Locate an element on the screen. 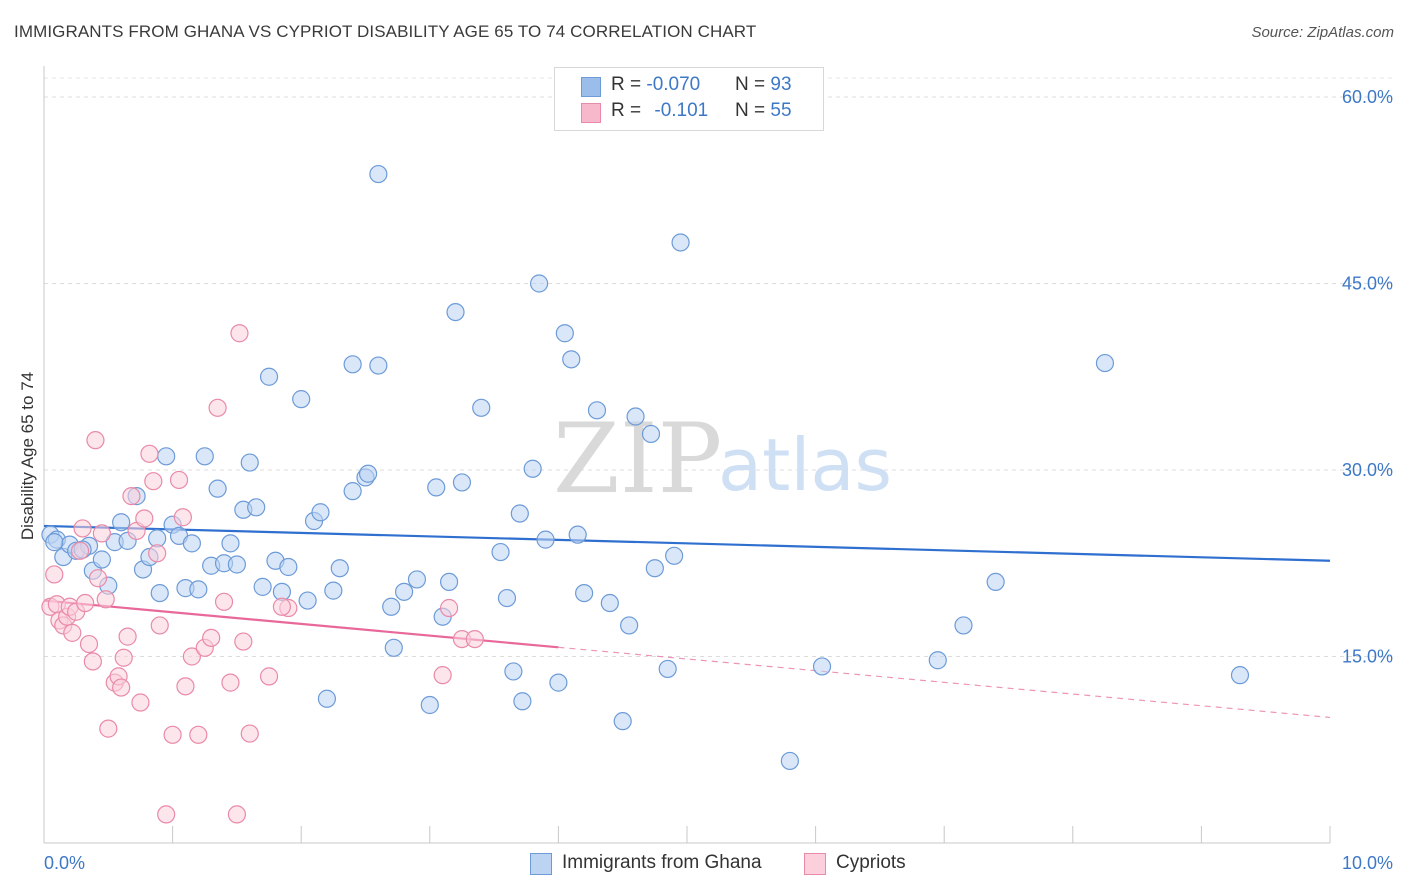 This screenshot has height=892, width=1406. legend-n-ghana: N = 93 is located at coordinates (763, 85).